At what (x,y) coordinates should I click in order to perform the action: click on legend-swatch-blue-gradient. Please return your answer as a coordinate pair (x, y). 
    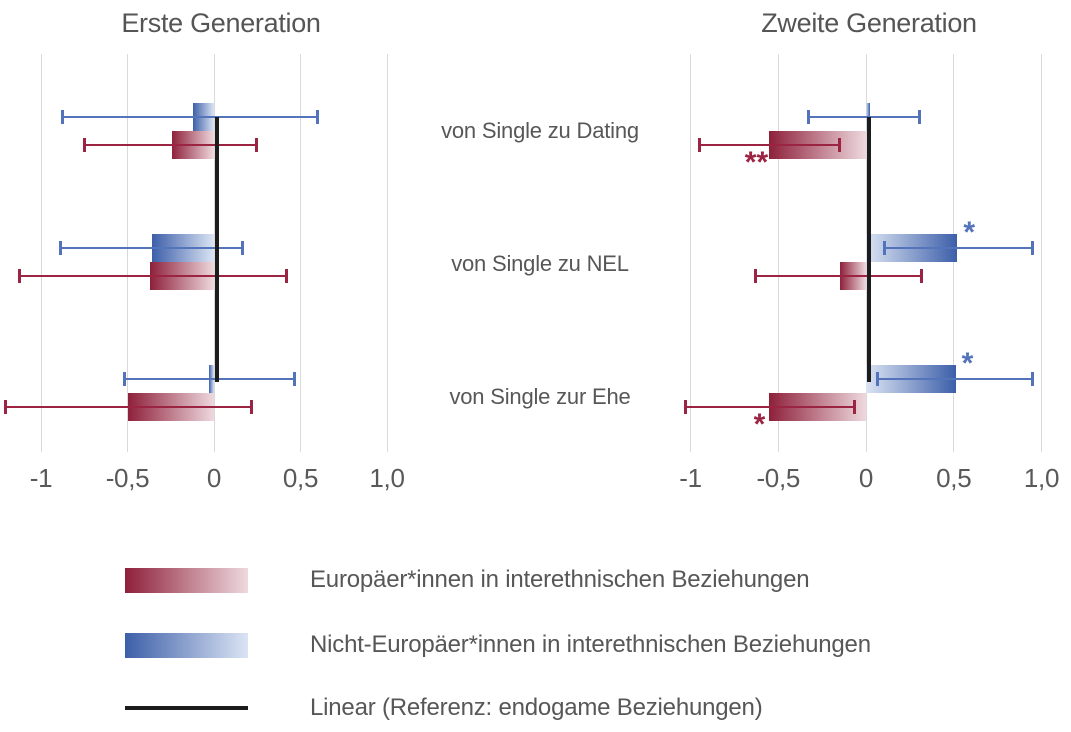
    Looking at the image, I should click on (186, 645).